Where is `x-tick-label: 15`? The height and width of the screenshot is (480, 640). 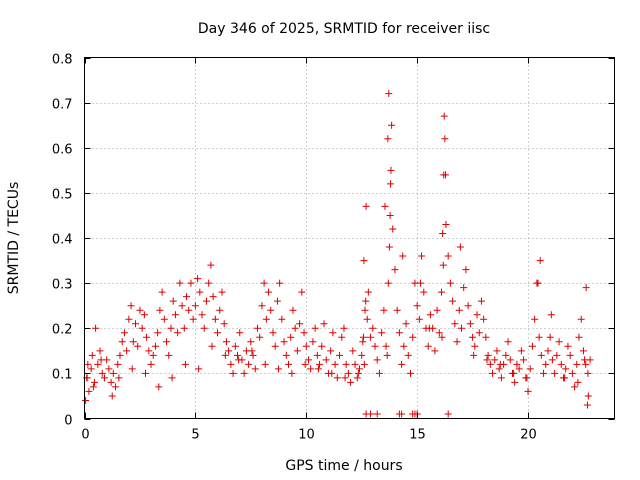
x-tick-label: 15 is located at coordinates (417, 435).